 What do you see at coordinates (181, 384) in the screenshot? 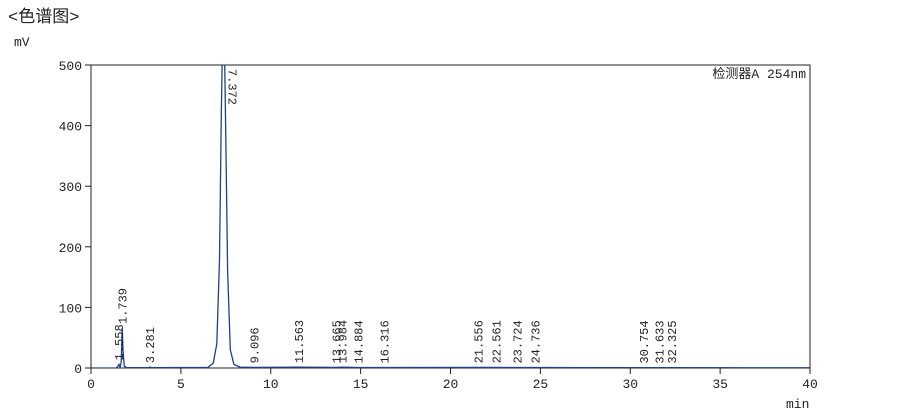
I see `x-tick-label: 5` at bounding box center [181, 384].